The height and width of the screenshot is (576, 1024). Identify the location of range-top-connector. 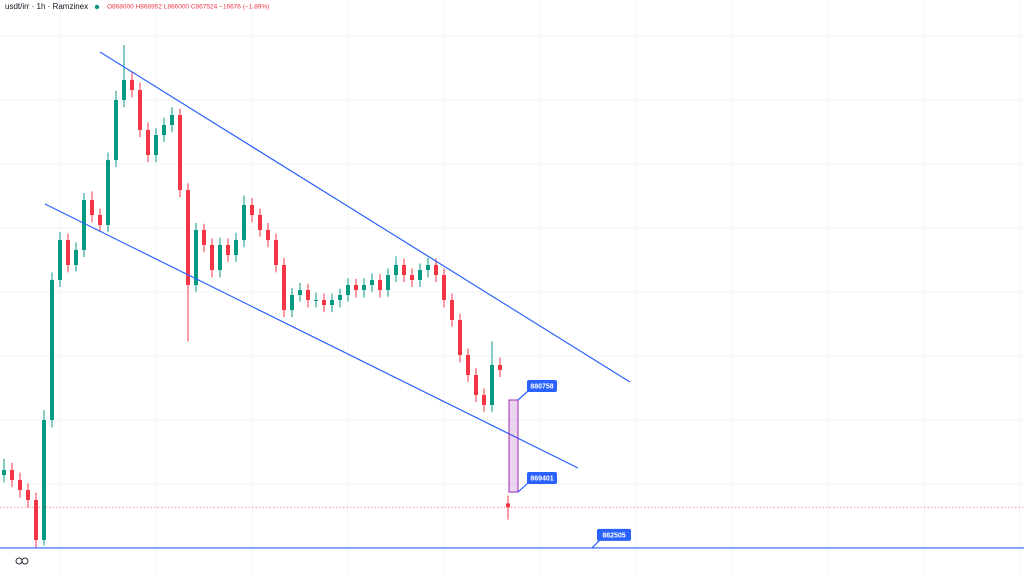
(523, 395).